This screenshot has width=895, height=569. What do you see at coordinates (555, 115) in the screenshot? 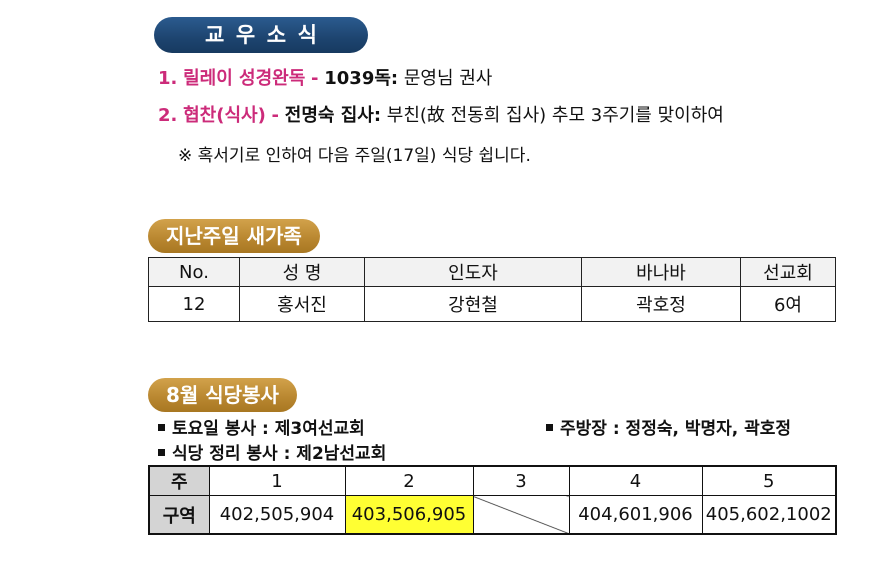
I see `news-item-2-text: 부친(故 전동희 집사) 추모 3주기를 맞이하여` at bounding box center [555, 115].